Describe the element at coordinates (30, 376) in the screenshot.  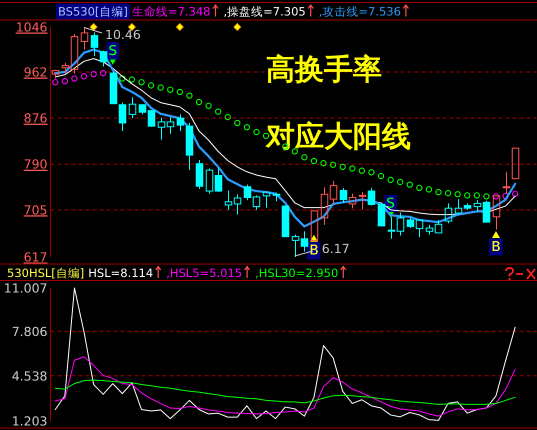
I see `y-tick-label: 4.538` at that location.